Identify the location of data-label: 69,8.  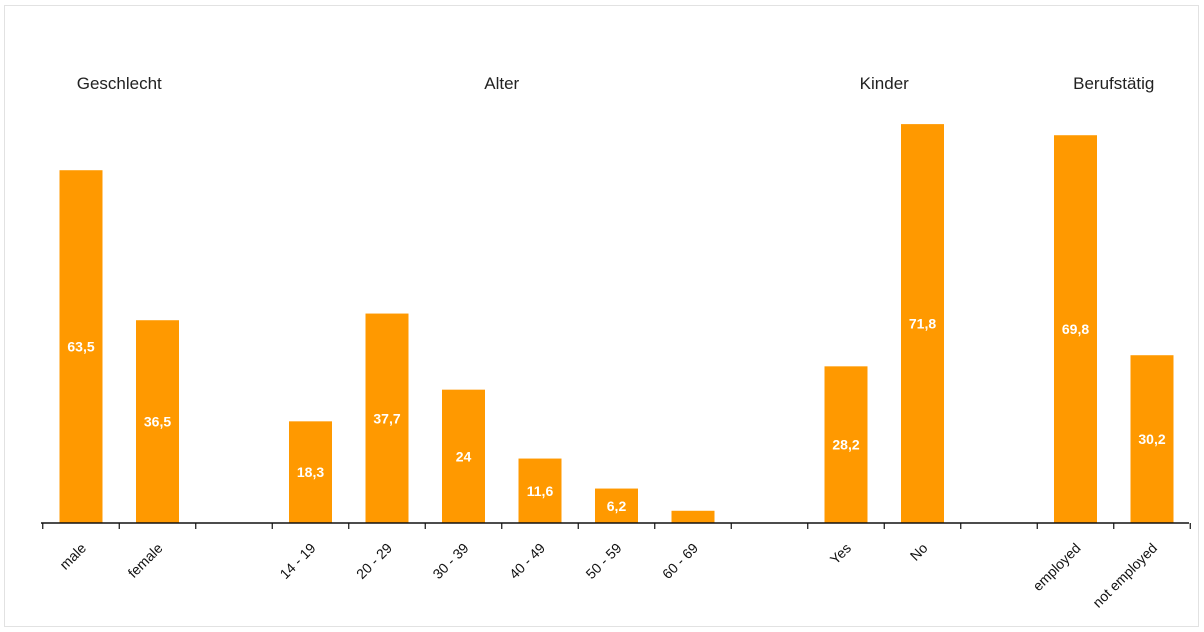
(1075, 329).